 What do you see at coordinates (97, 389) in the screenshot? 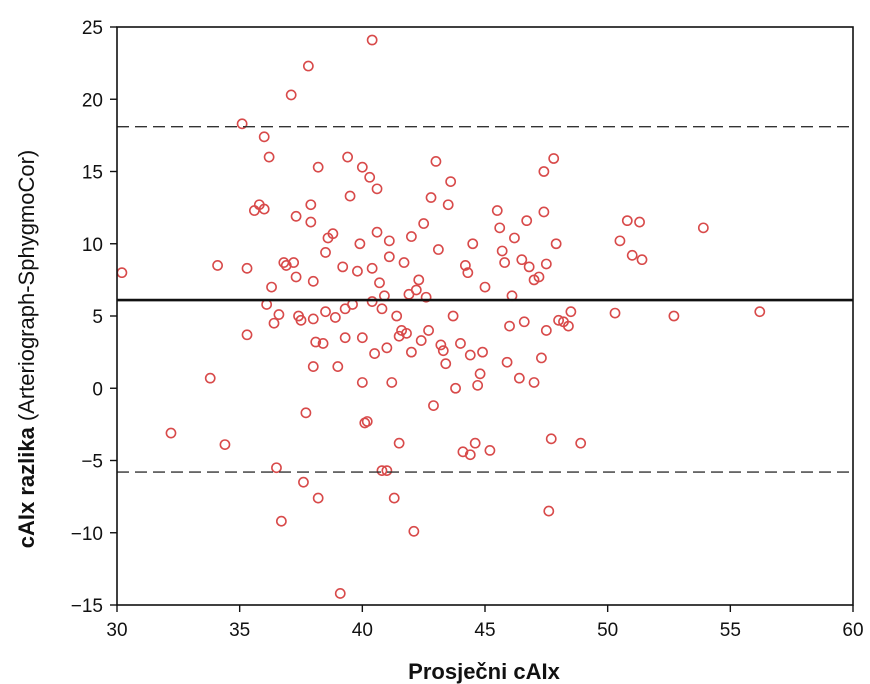
I see `y-tick-label: 0` at bounding box center [97, 389].